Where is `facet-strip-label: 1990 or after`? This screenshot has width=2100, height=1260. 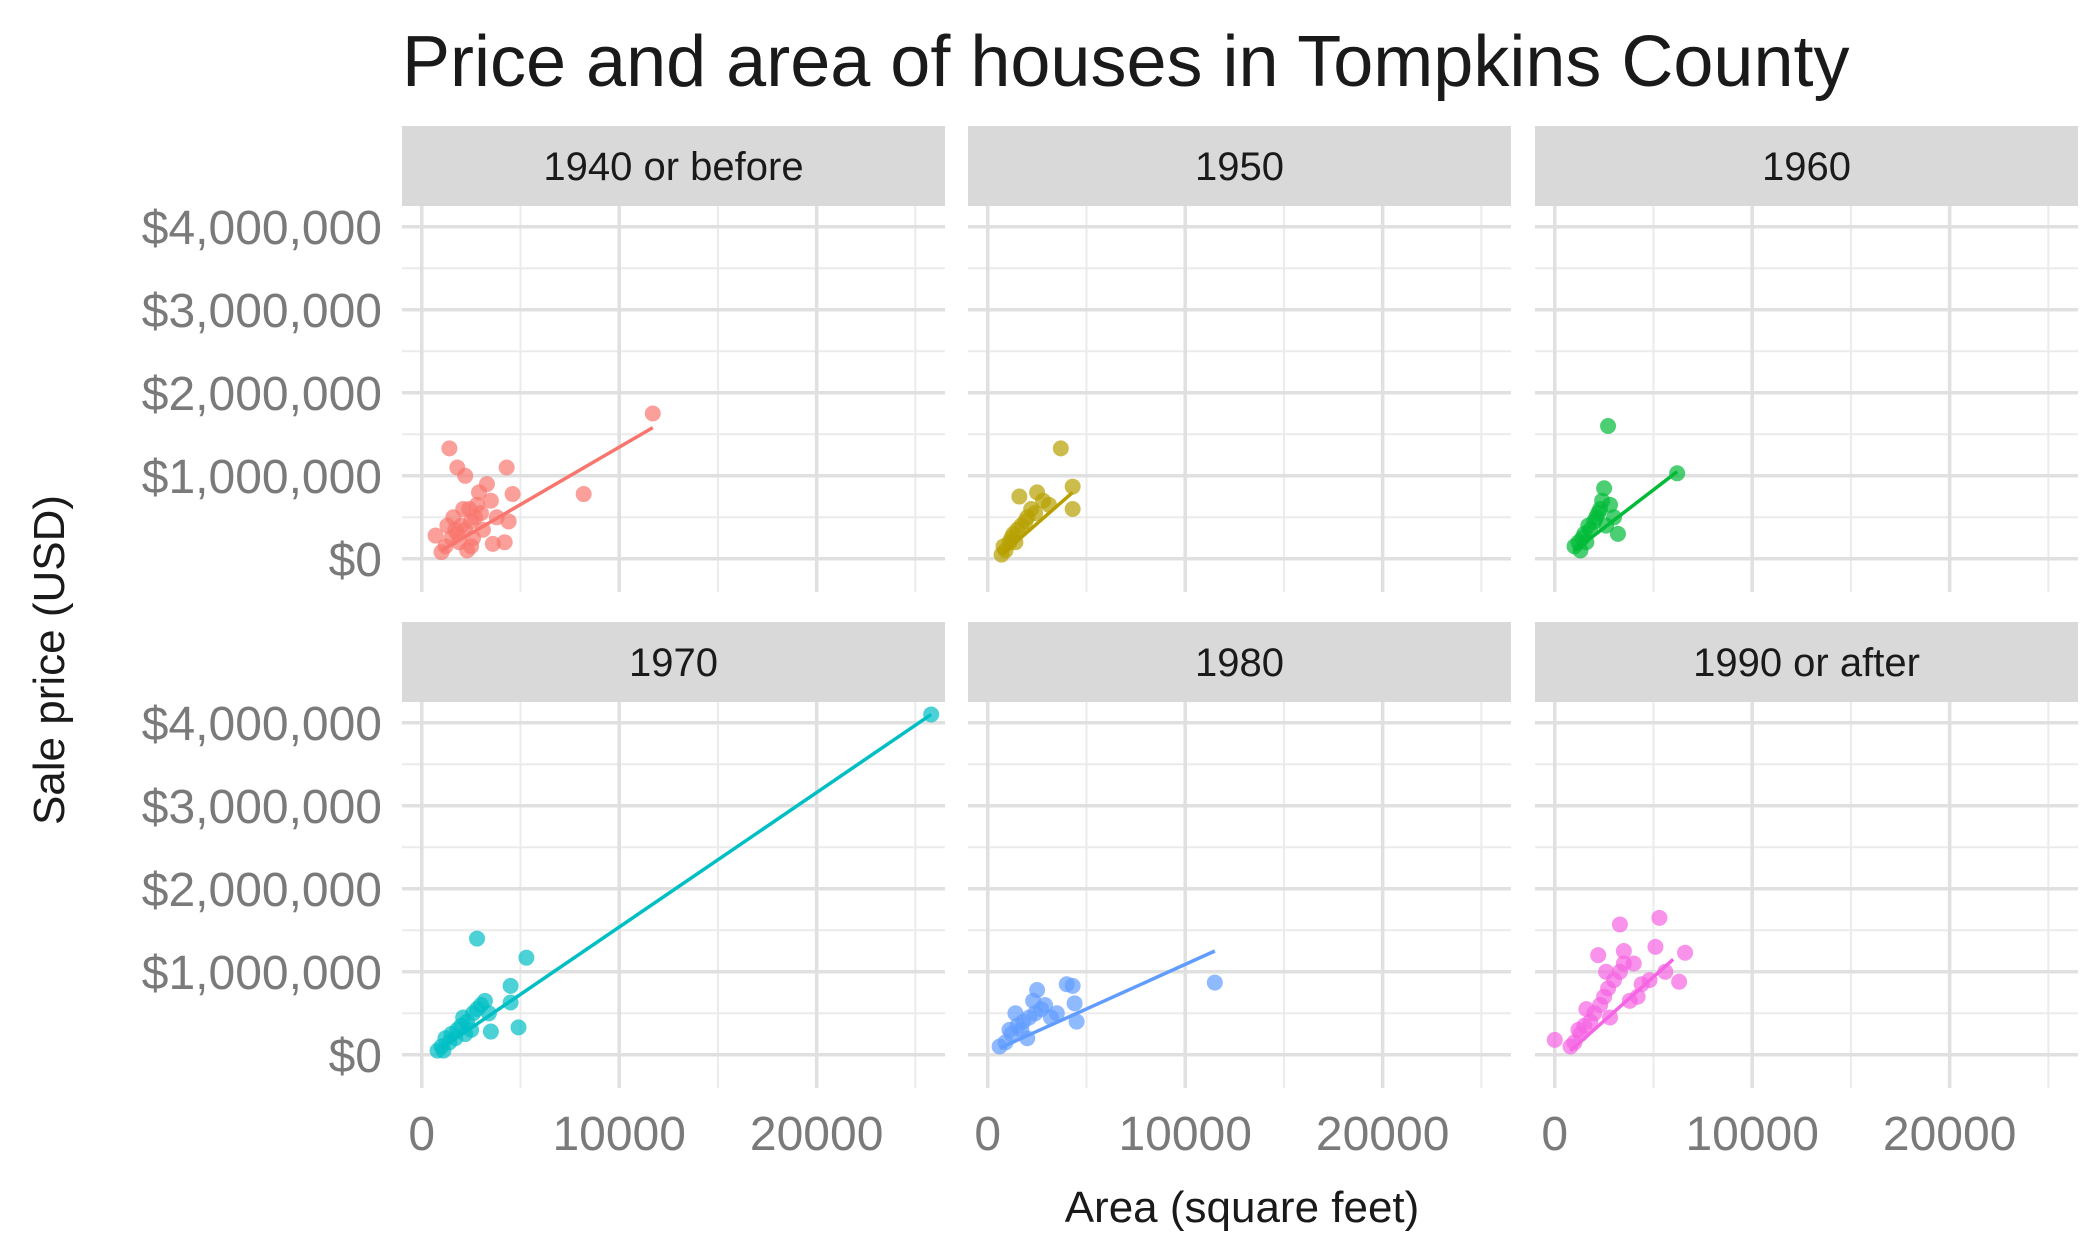 facet-strip-label: 1990 or after is located at coordinates (1806, 663).